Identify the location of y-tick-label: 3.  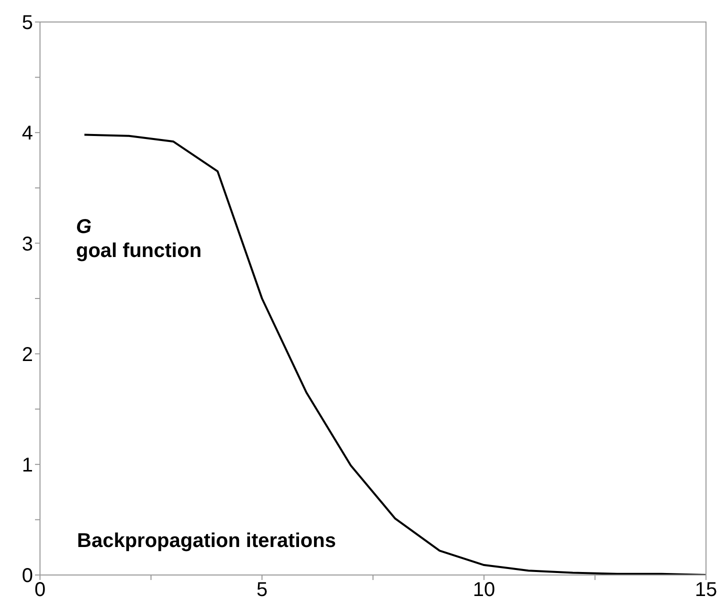
(27, 244).